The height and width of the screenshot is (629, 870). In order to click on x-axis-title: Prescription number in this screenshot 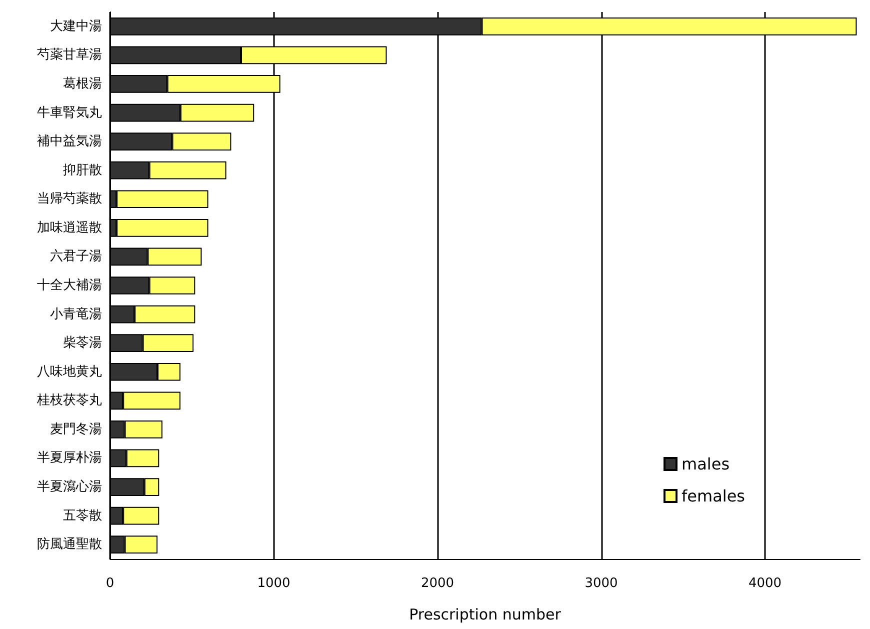, I will do `click(485, 615)`.